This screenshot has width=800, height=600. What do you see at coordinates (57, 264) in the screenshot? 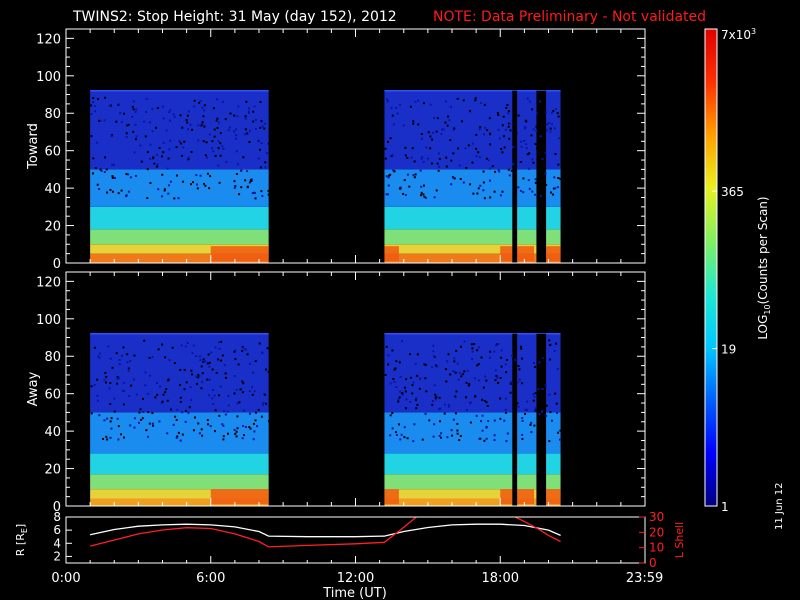
I see `toward-ytick-label: 0` at bounding box center [57, 264].